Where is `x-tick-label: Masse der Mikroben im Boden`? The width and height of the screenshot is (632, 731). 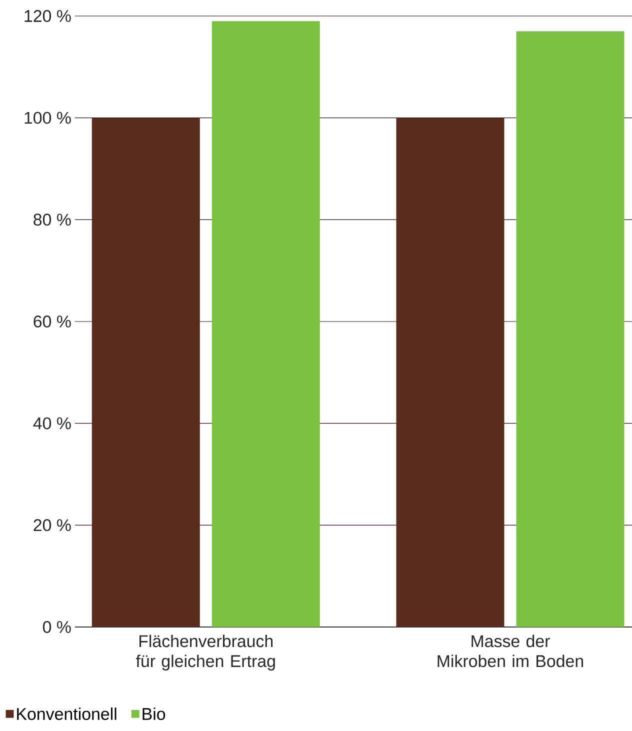
x-tick-label: Masse der Mikroben im Boden is located at coordinates (511, 651).